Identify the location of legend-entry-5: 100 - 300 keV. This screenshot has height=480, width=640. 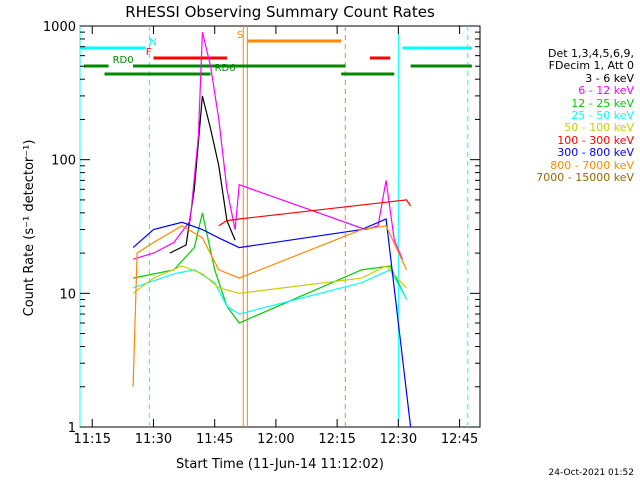
(595, 140).